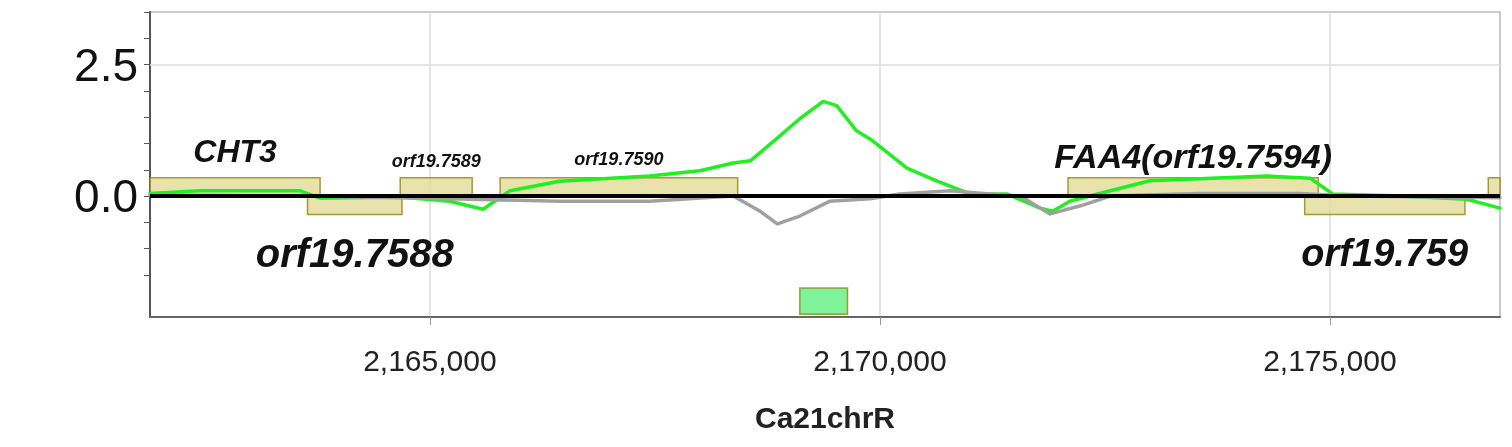  What do you see at coordinates (1385, 253) in the screenshot?
I see `band-label: orf19.759` at bounding box center [1385, 253].